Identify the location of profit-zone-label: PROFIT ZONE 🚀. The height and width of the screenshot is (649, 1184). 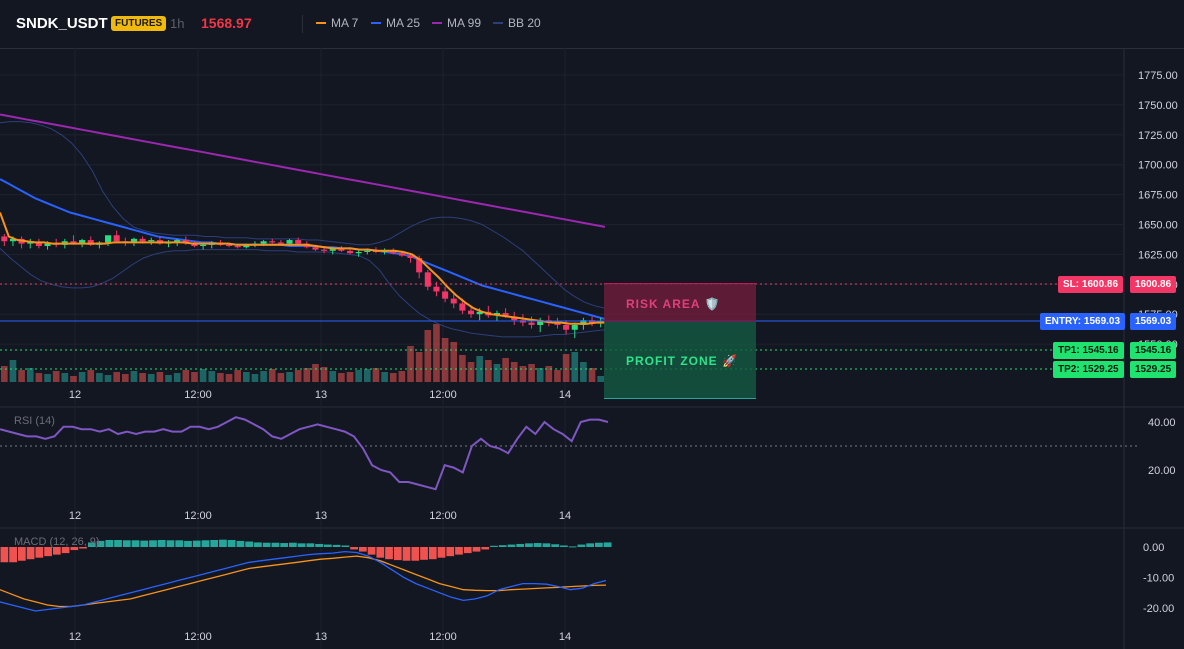
(682, 361).